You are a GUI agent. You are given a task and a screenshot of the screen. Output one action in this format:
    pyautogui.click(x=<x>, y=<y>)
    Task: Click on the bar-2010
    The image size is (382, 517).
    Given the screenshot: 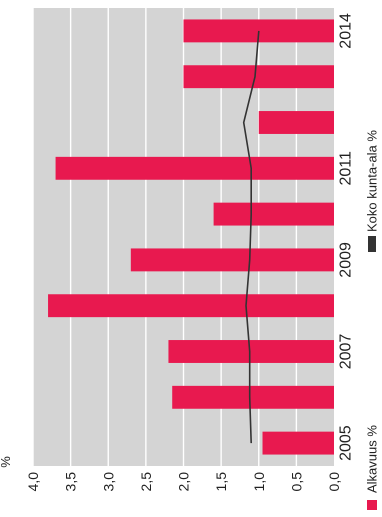 What is the action you would take?
    pyautogui.click(x=273, y=214)
    